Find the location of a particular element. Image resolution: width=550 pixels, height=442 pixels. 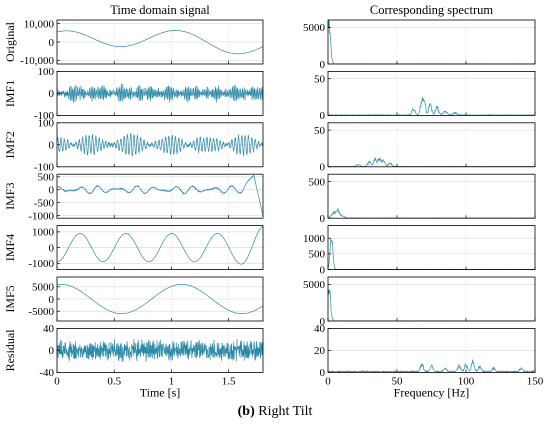

row-label-imf3: IMF3 is located at coordinates (10, 196).